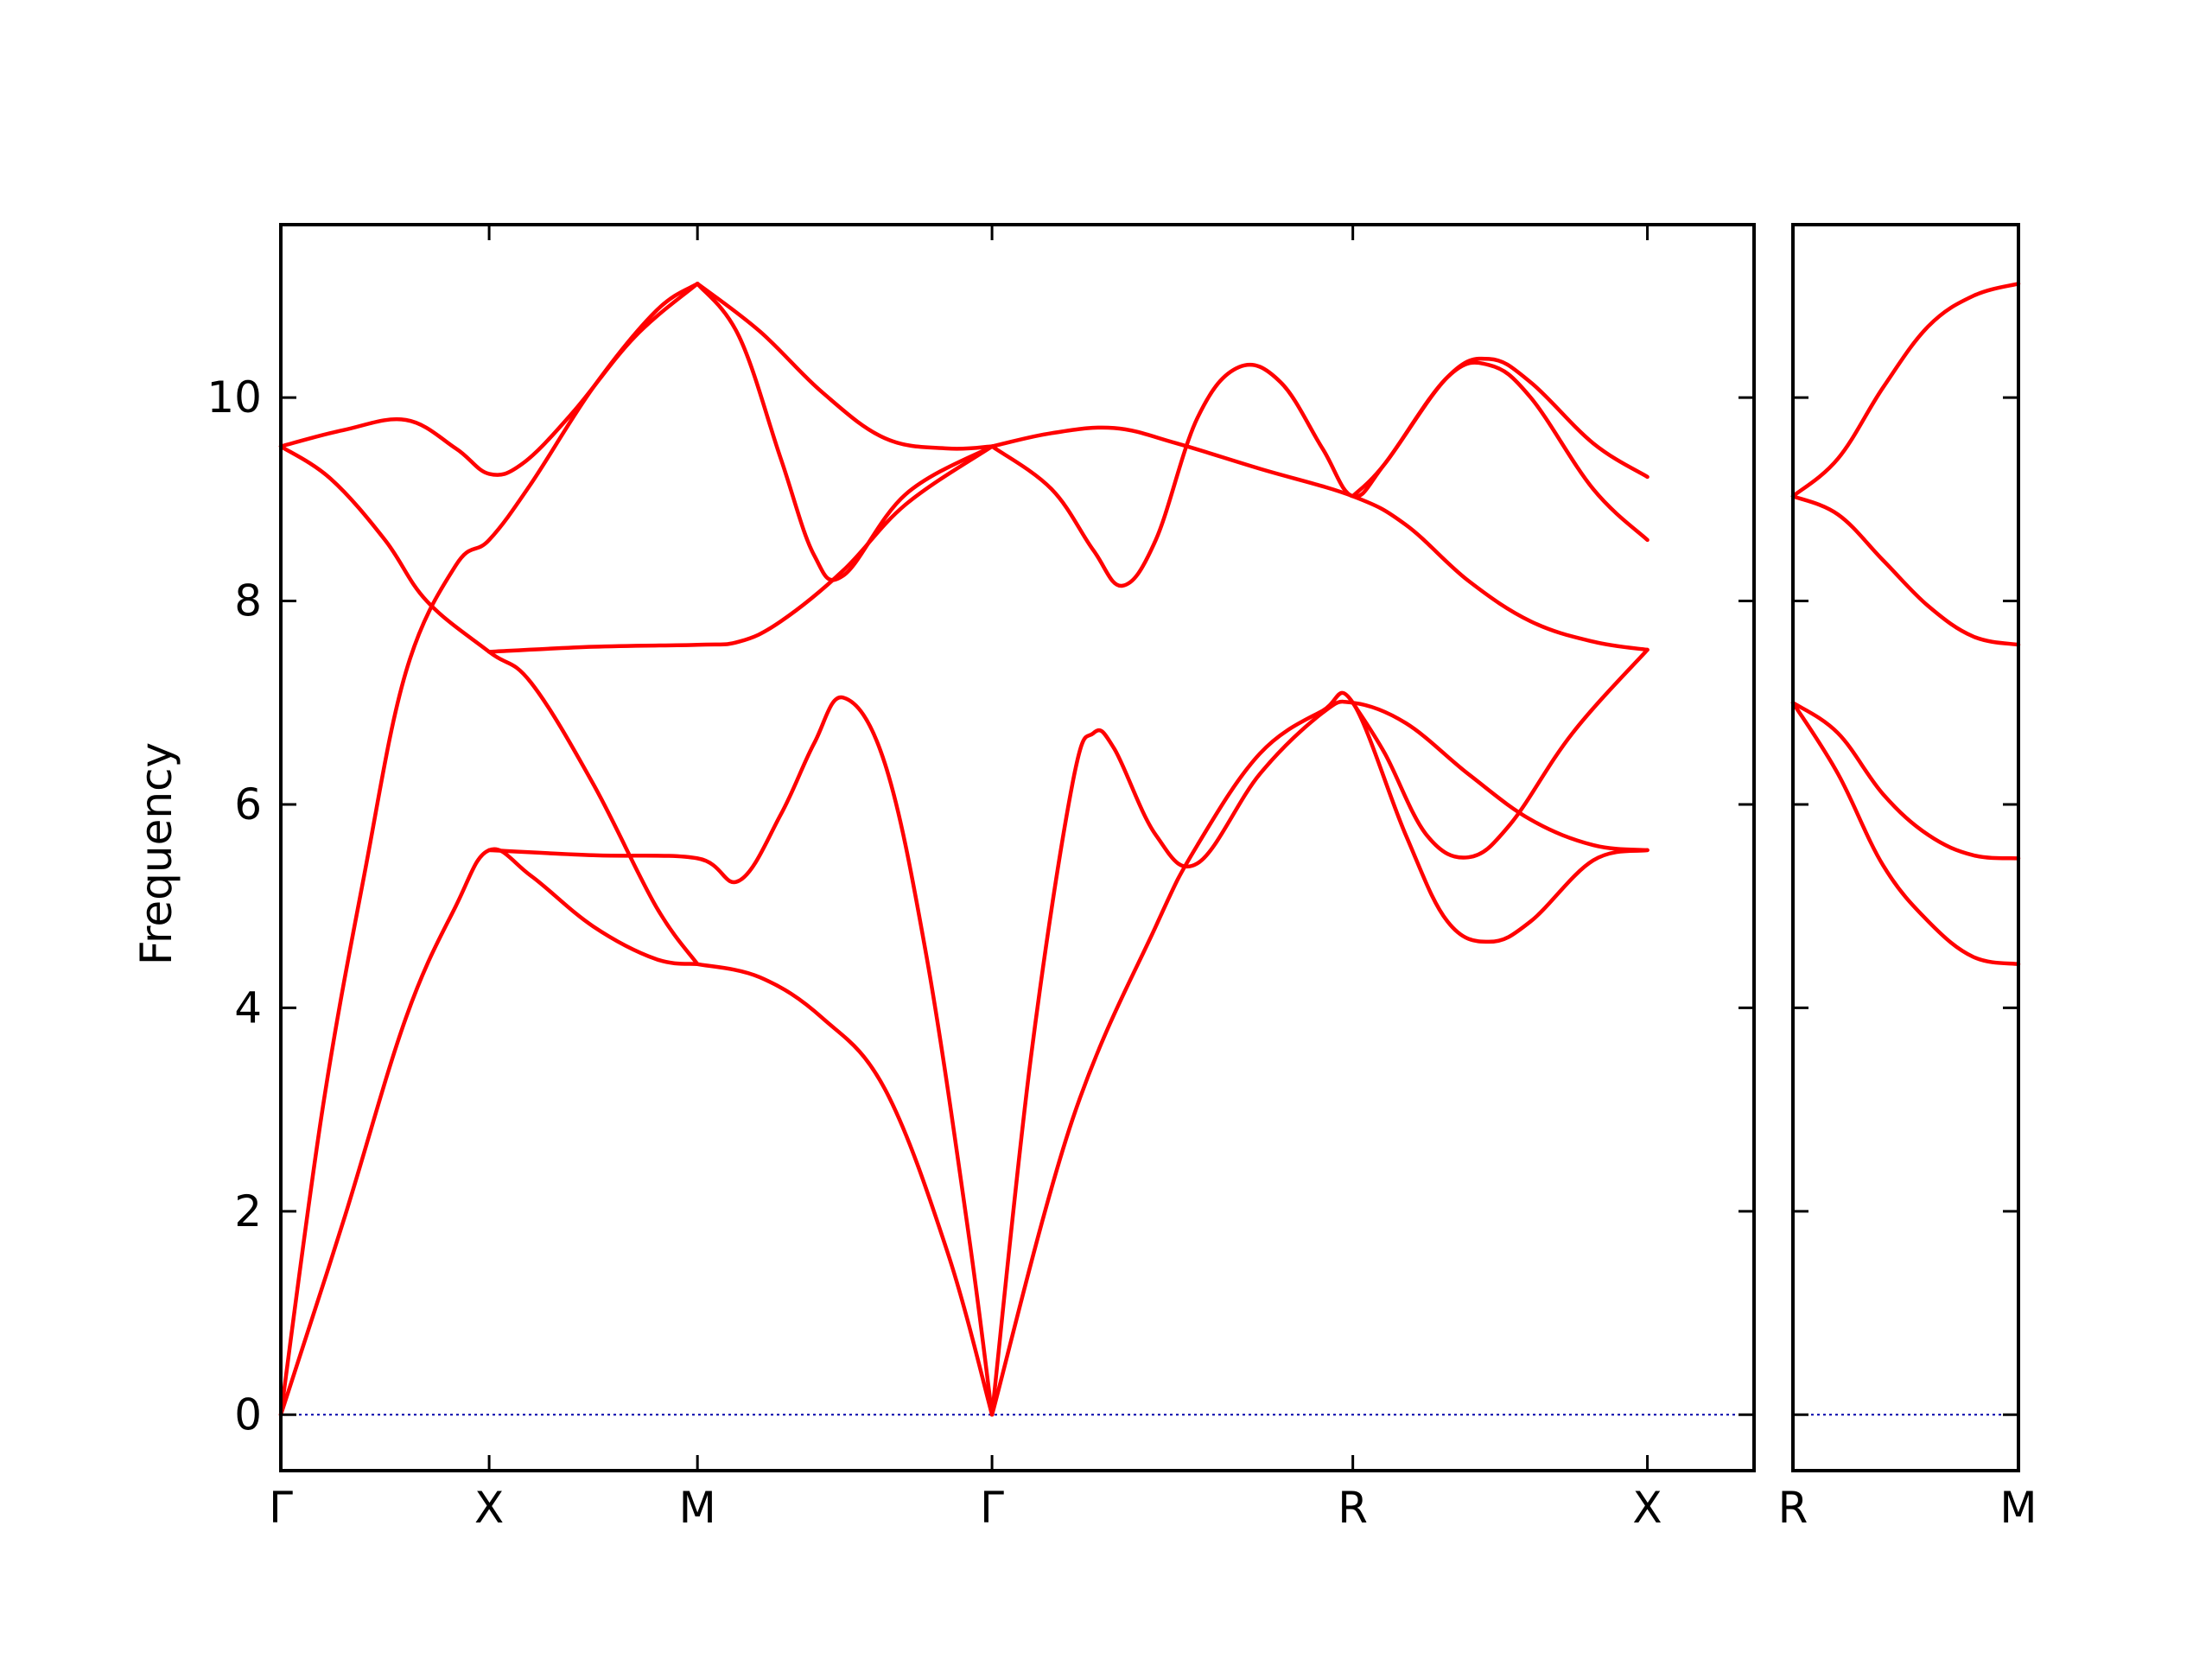 Image resolution: width=2212 pixels, height=1659 pixels. Describe the element at coordinates (234, 397) in the screenshot. I see `y-tick-label: 10` at that location.